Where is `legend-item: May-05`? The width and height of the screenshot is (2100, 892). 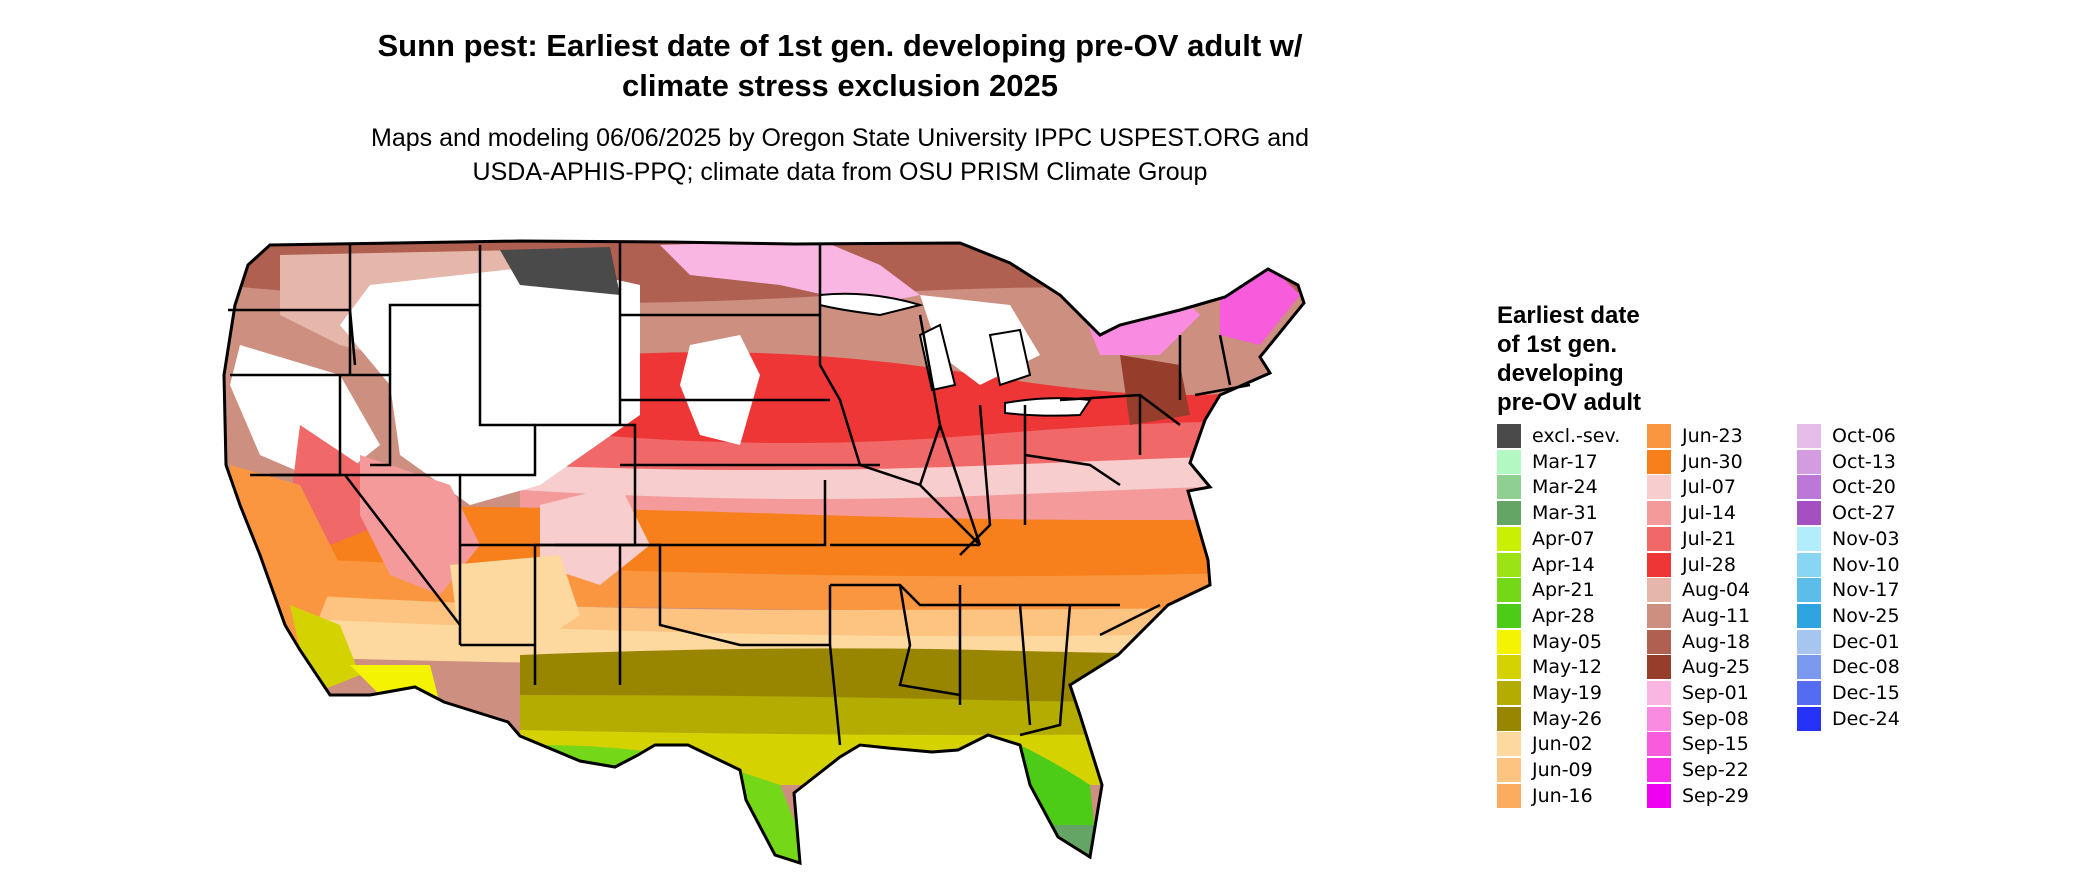 legend-item: May-05 is located at coordinates (1549, 641).